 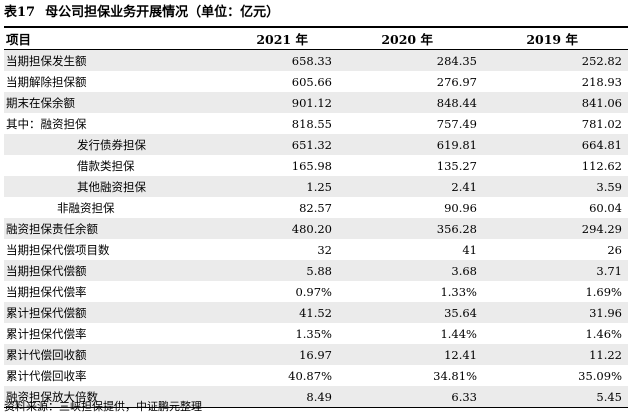 What do you see at coordinates (319, 186) in the screenshot?
I see `cell-value: 1.25` at bounding box center [319, 186].